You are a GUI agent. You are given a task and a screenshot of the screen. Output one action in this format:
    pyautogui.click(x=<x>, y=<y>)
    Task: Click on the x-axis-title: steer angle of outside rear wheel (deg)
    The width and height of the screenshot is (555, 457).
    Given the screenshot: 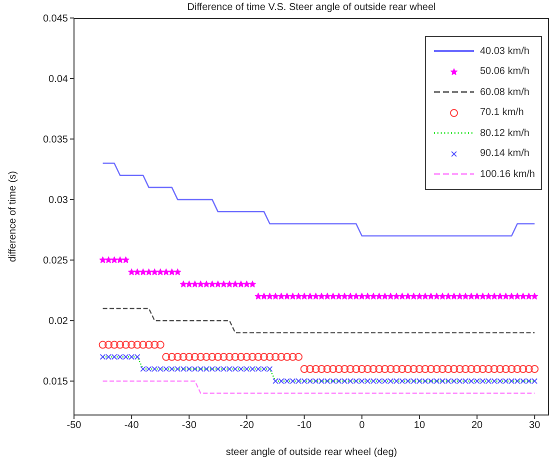 What is the action you would take?
    pyautogui.click(x=312, y=452)
    